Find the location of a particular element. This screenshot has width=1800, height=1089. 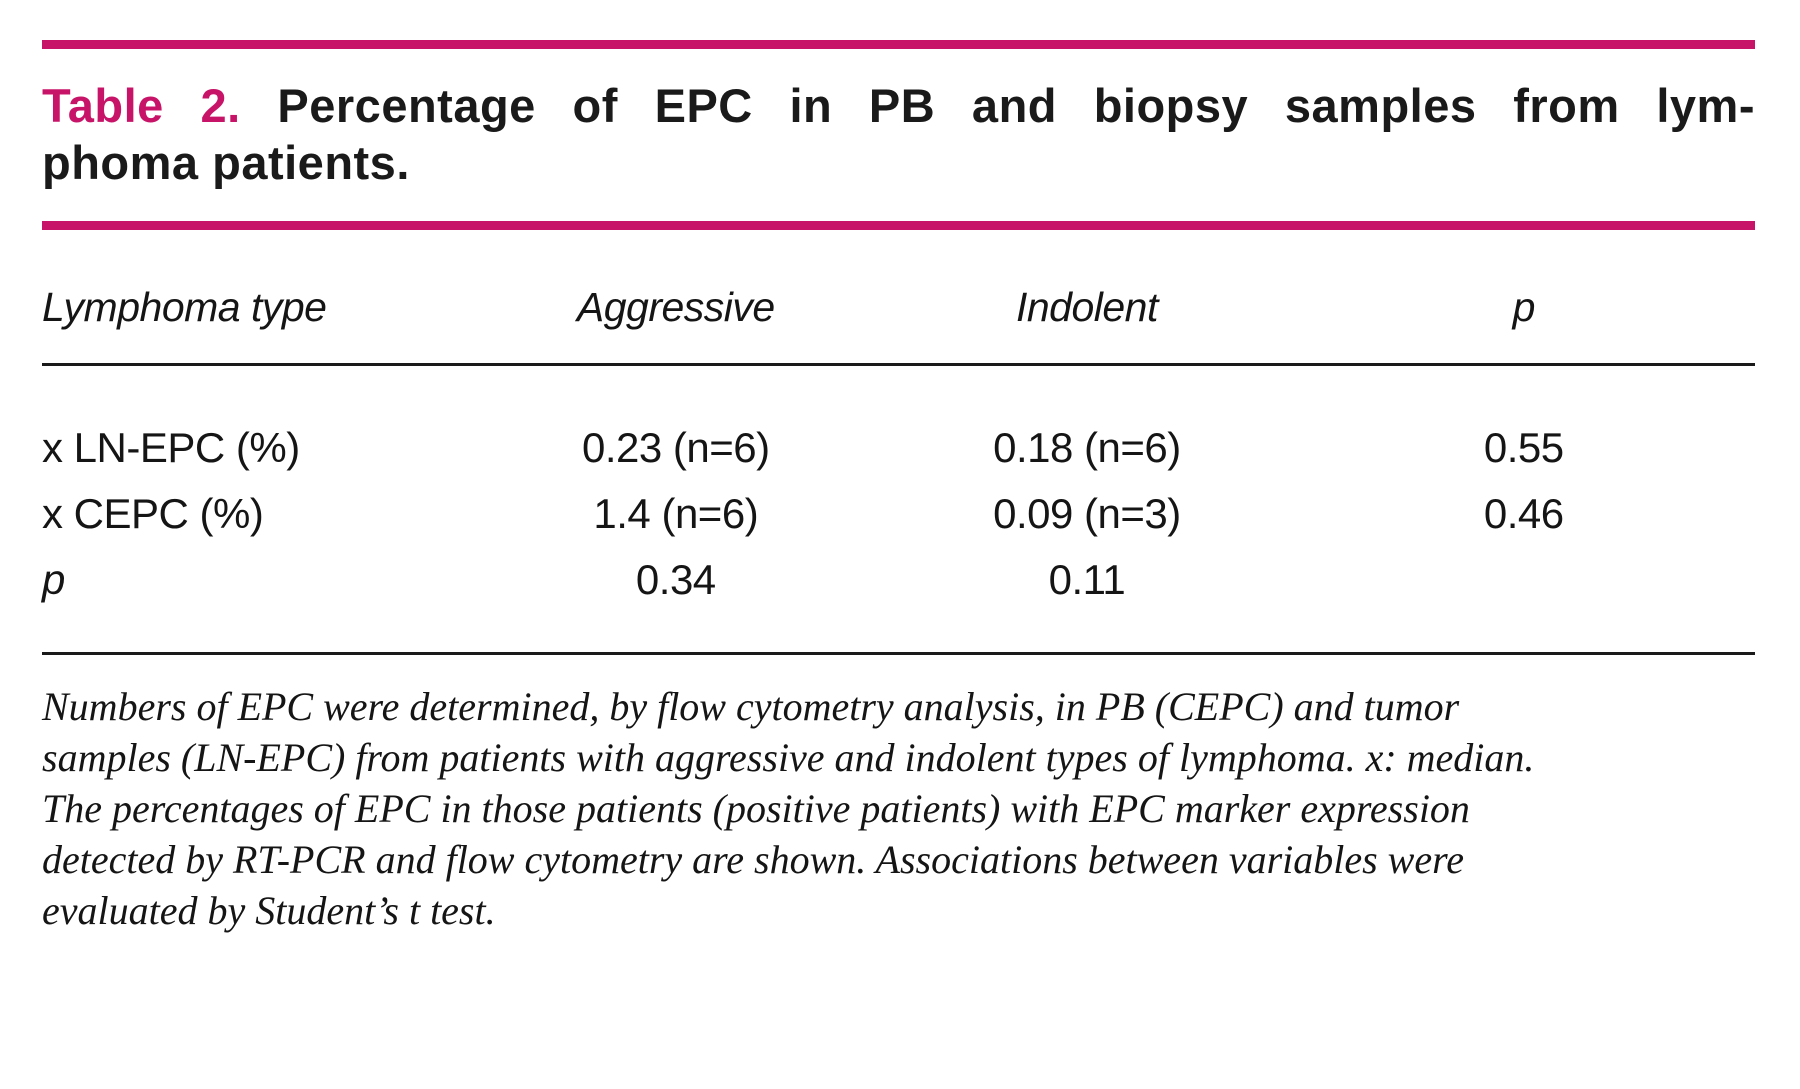

row-label-p: p is located at coordinates (53, 579).